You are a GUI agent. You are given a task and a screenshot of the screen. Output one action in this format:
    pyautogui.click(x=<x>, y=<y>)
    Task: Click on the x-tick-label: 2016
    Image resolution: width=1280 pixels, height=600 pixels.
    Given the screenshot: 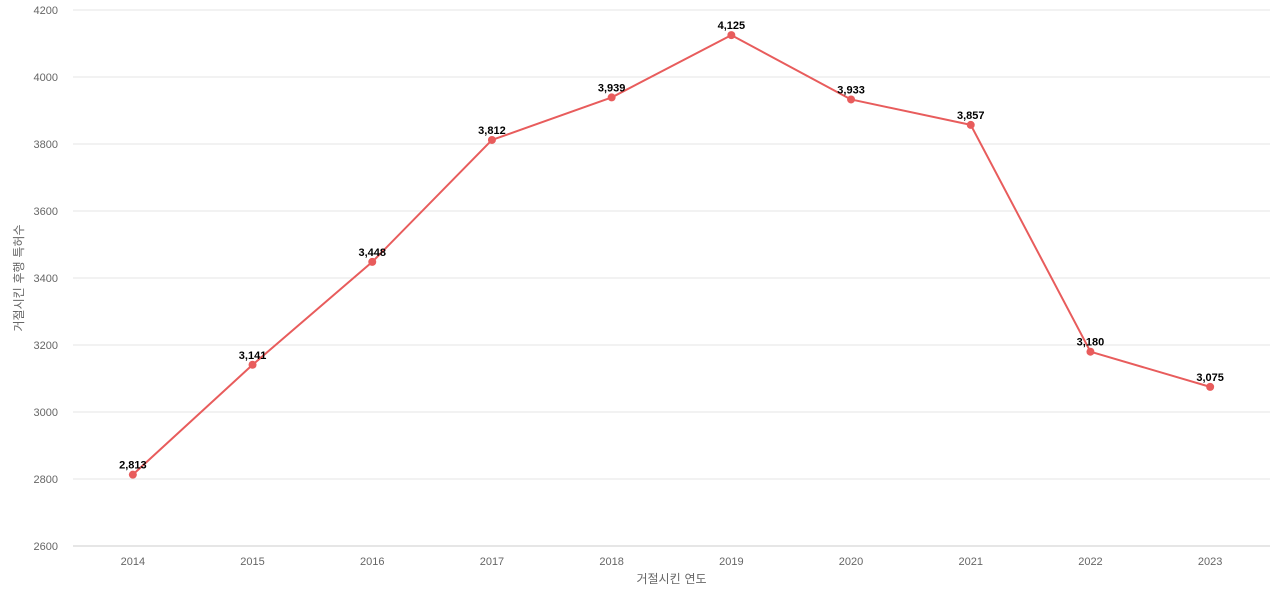 What is the action you would take?
    pyautogui.click(x=372, y=562)
    